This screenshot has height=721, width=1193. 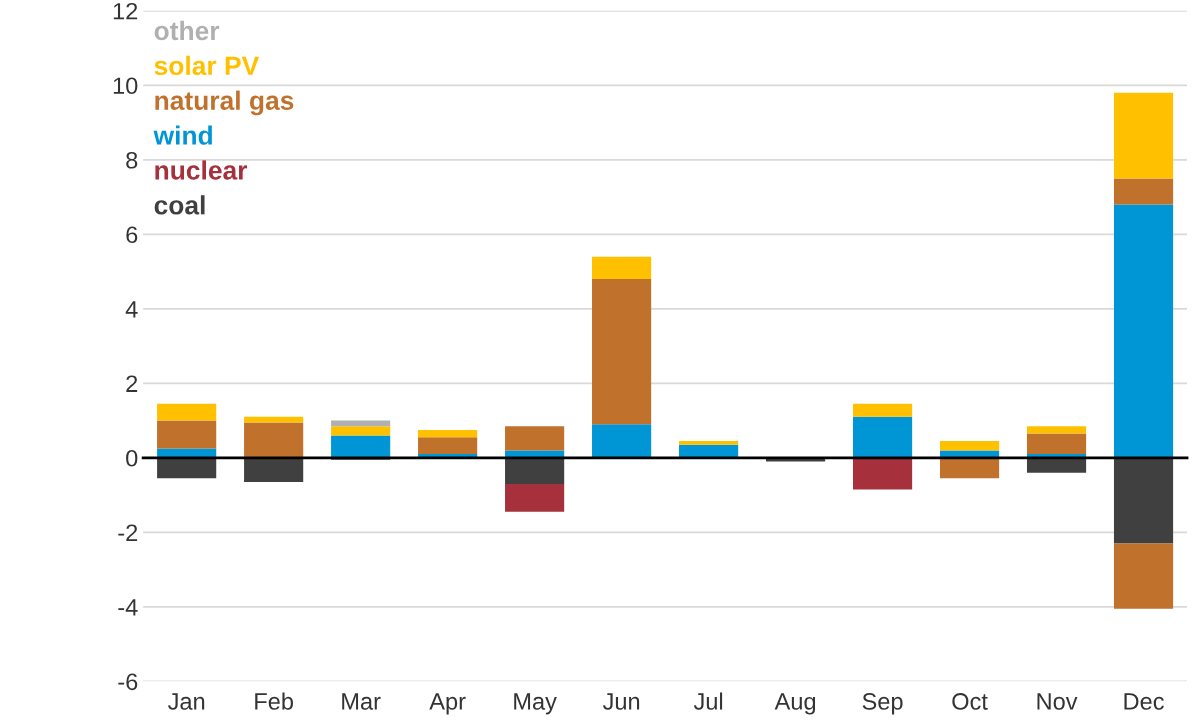 What do you see at coordinates (128, 682) in the screenshot?
I see `y-tick-label: -6` at bounding box center [128, 682].